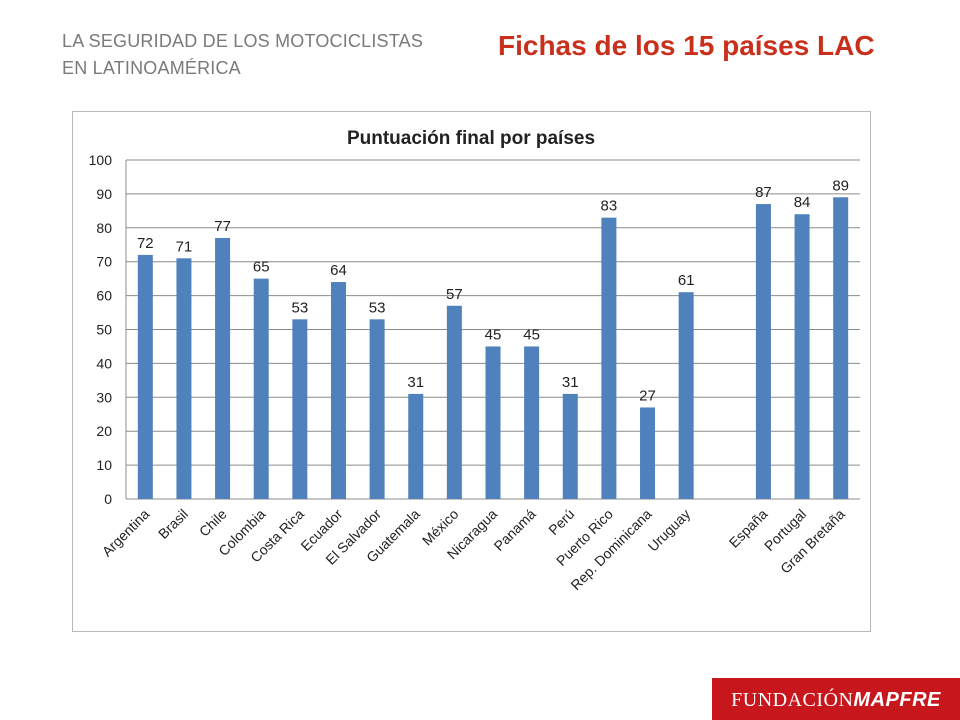 The image size is (960, 720). What do you see at coordinates (897, 699) in the screenshot?
I see `logo-text-mapfre: MAPFRE` at bounding box center [897, 699].